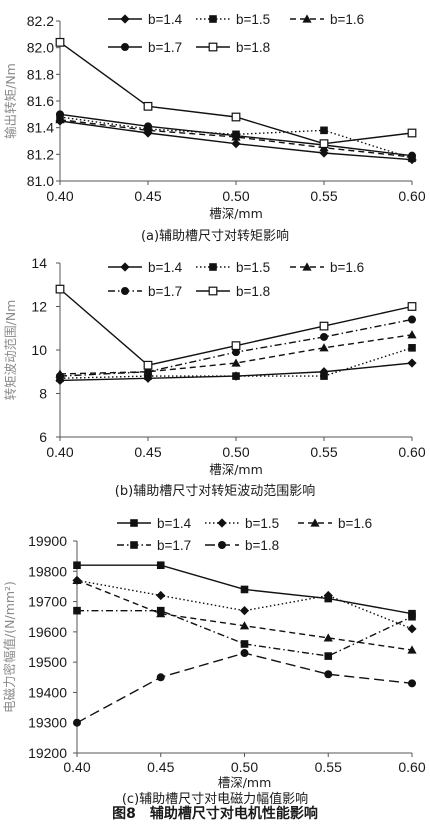  I want to click on x-tick-label: 0.55, so click(323, 196).